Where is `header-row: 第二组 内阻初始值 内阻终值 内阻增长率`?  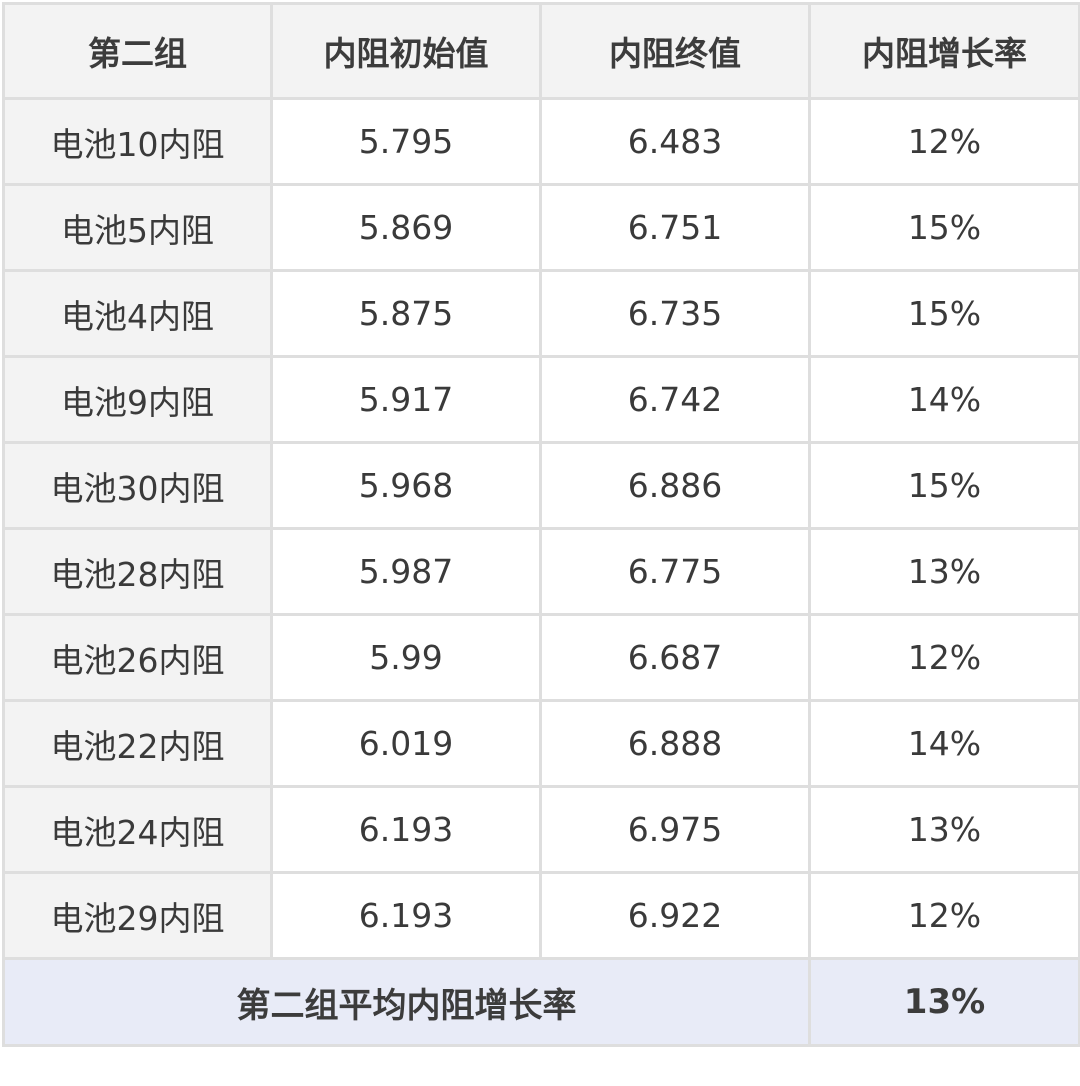
header-row: 第二组 内阻初始值 内阻终值 内阻增长率 is located at coordinates (541, 51).